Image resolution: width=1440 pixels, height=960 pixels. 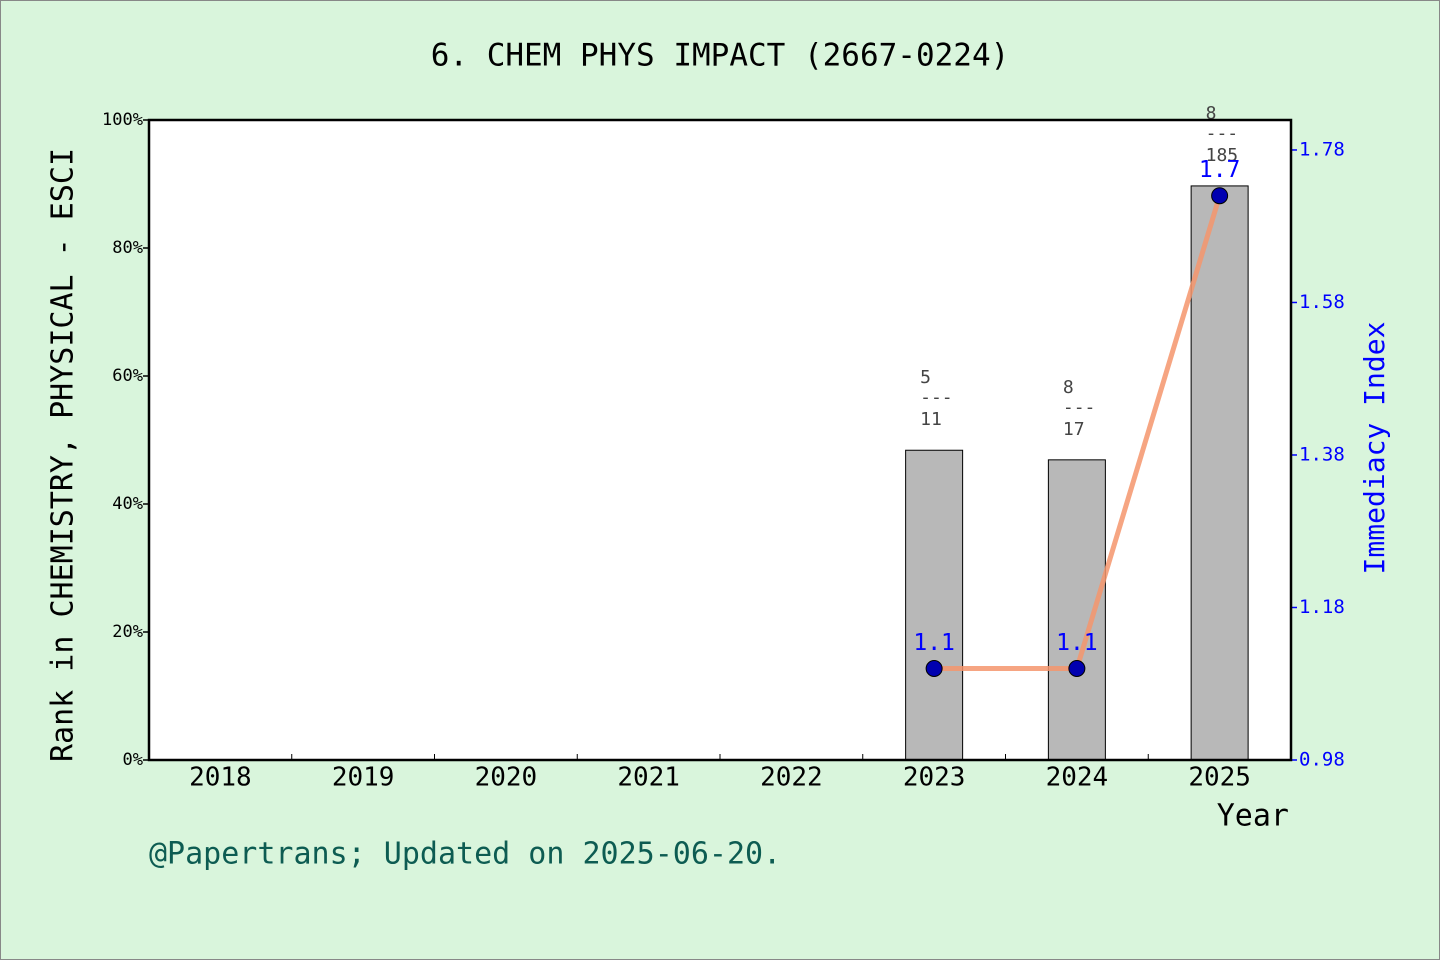 I want to click on rank-label: 5, so click(x=925, y=377).